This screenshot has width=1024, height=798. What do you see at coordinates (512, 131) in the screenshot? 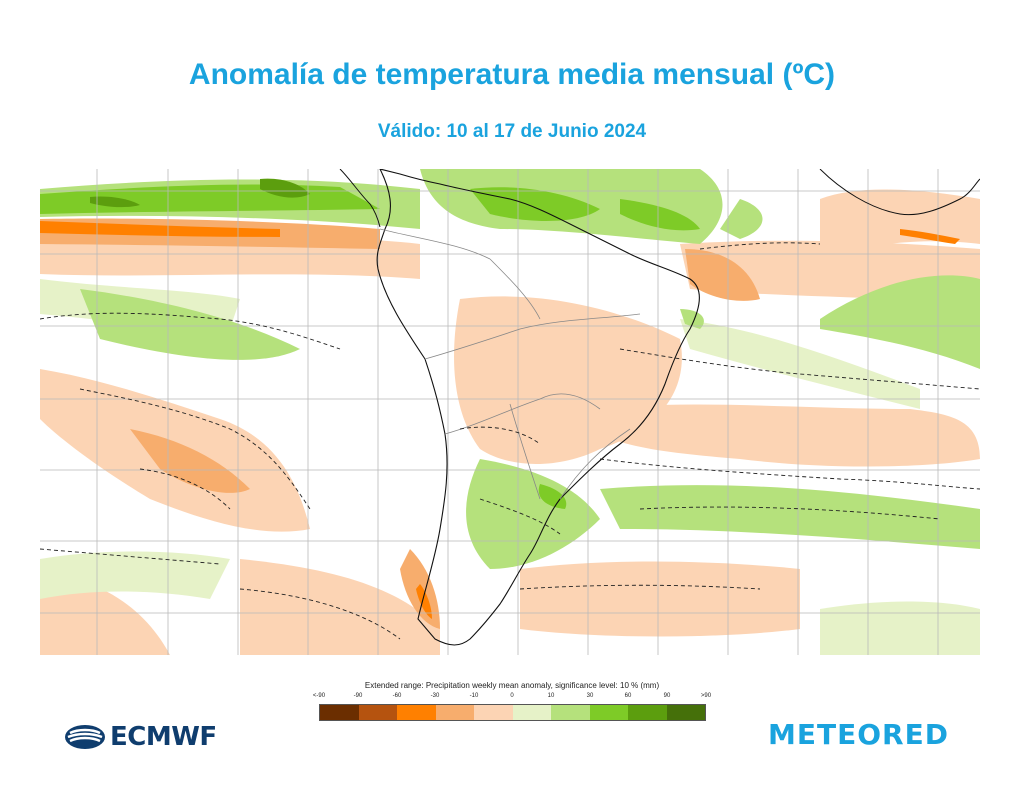
I see `map-subtitle: Válido: 10 al 17 de Junio 2024` at bounding box center [512, 131].